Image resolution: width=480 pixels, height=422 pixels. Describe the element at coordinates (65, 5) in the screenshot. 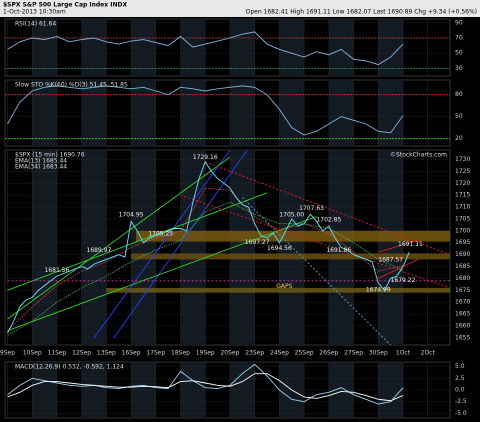

I see `header-title: $SPX S&P 500 Large Cap Index INDX` at that location.